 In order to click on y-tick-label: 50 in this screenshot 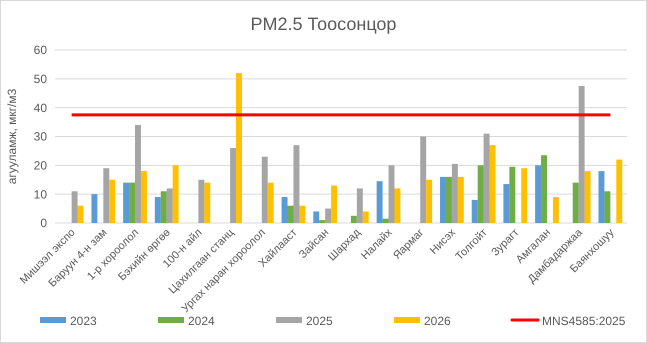, I will do `click(41, 79)`.